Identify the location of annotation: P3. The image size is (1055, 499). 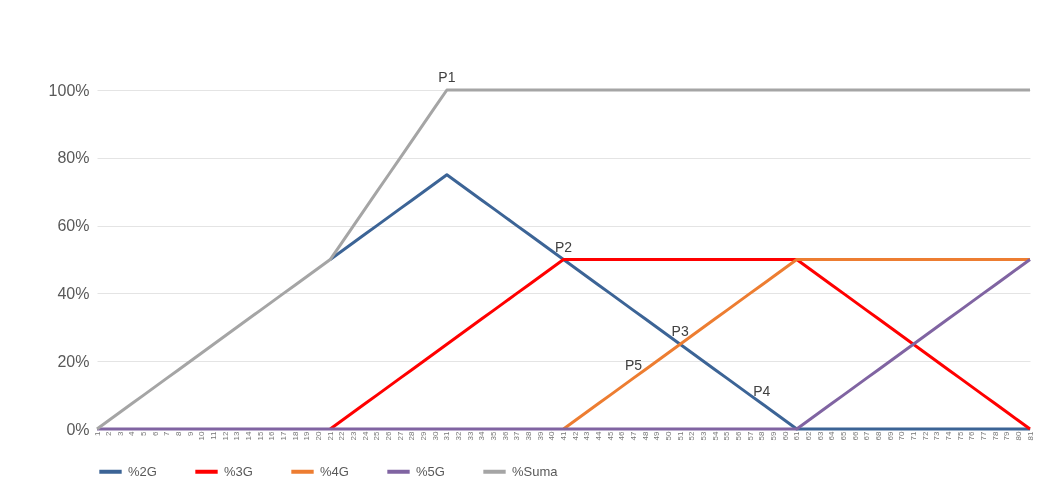
(680, 331).